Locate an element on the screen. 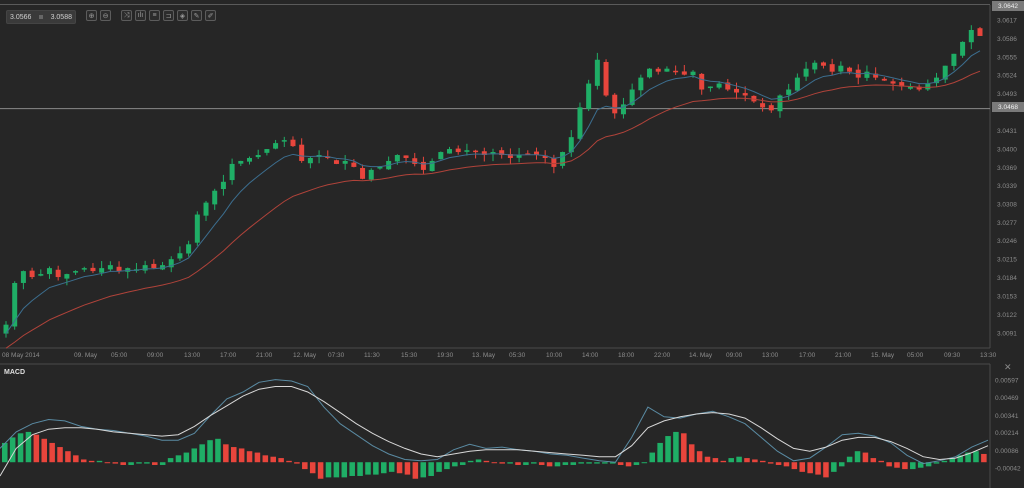 The height and width of the screenshot is (488, 1024). bid-price: 3.0566 is located at coordinates (21, 17).